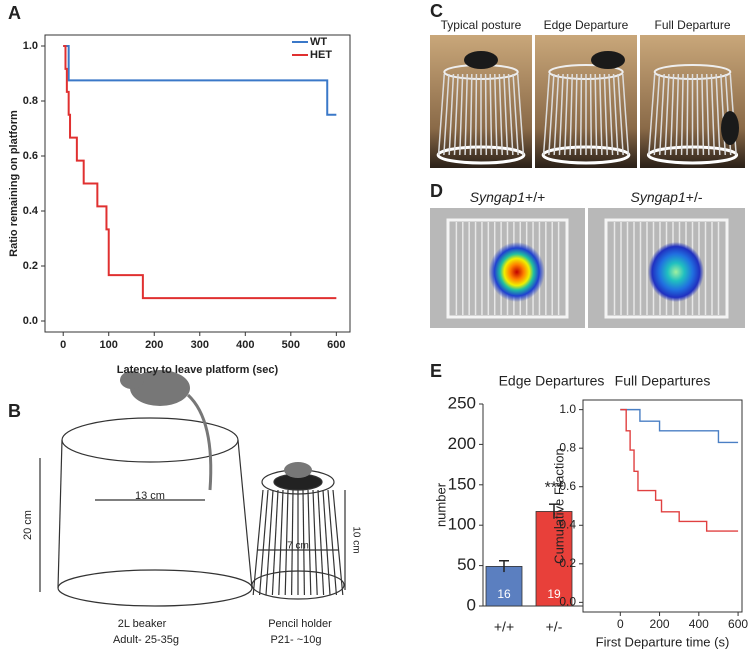  I want to click on photo, so click(692, 101).